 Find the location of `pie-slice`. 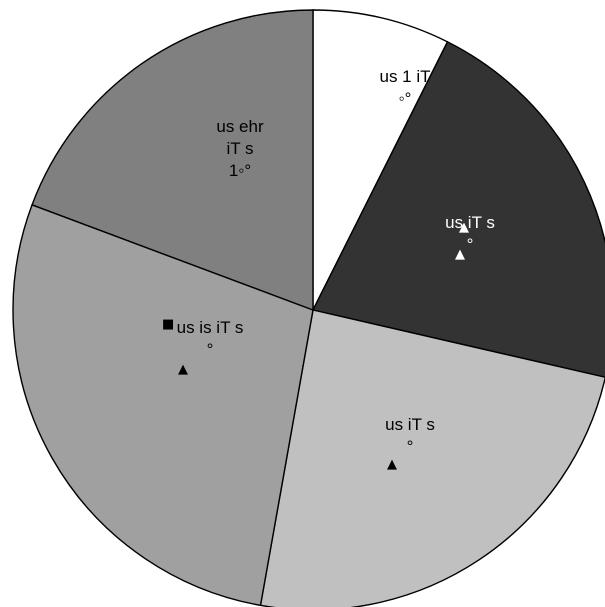

pie-slice is located at coordinates (380, 160).